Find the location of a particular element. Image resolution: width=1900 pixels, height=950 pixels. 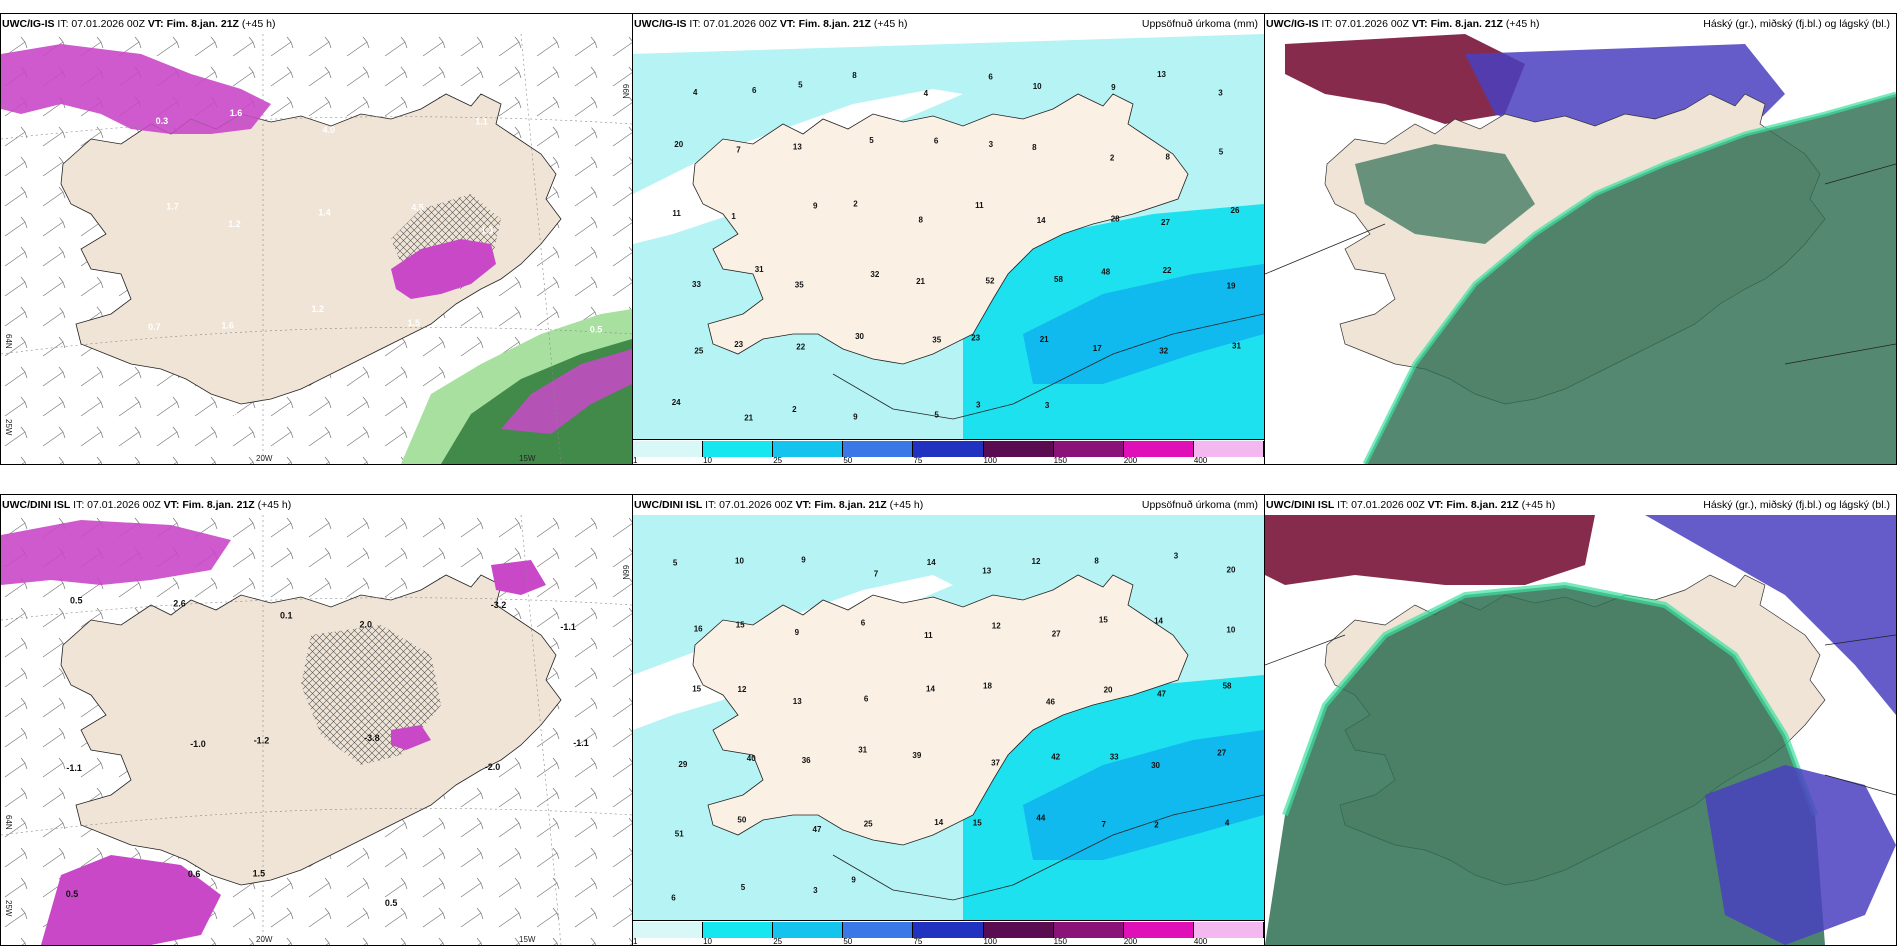

precip-heavy-field is located at coordinates (1143, 324).